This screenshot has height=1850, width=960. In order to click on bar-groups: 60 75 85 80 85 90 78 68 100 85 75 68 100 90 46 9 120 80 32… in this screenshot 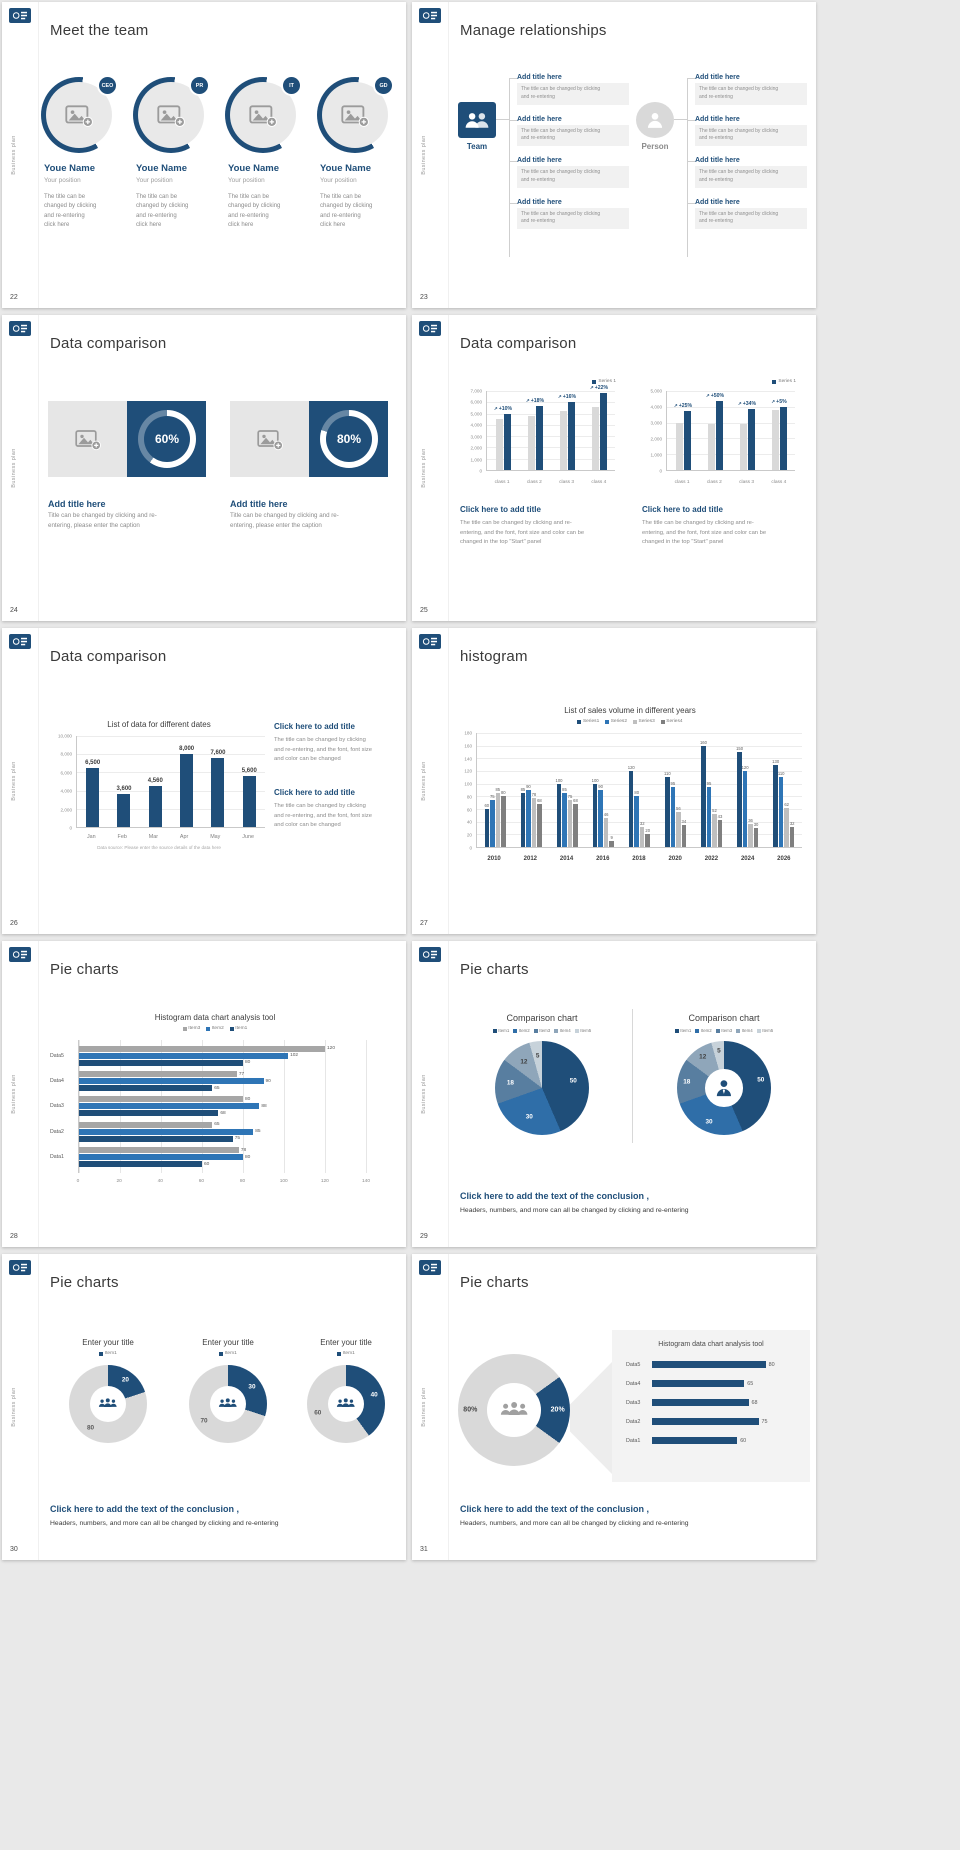, I will do `click(639, 790)`.